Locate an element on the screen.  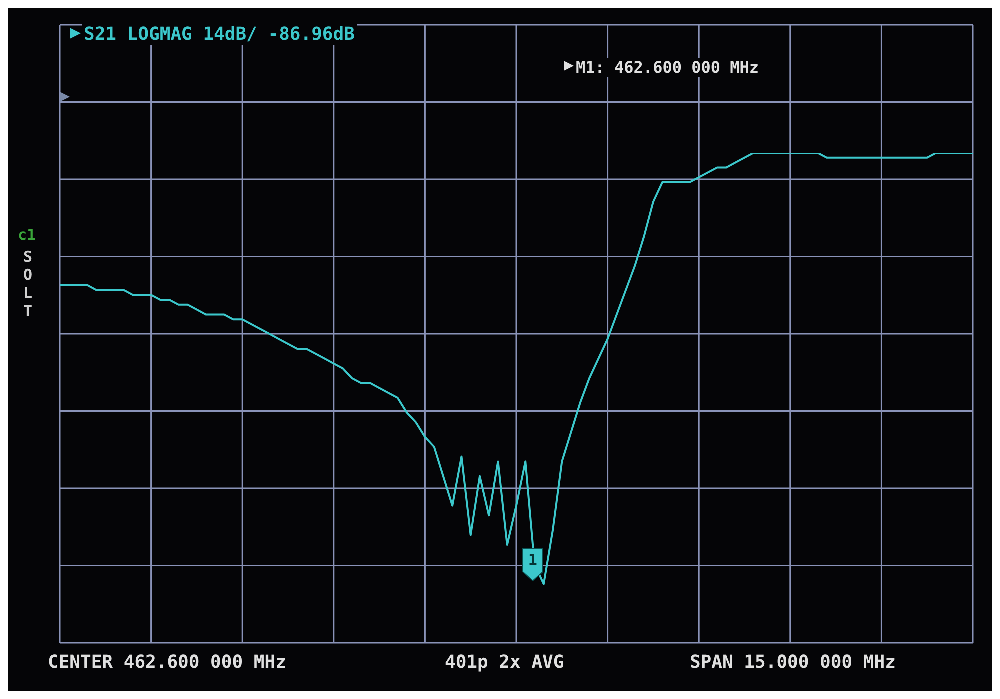
text: SPAN 15.000 000 MHz is located at coordinates (793, 662).